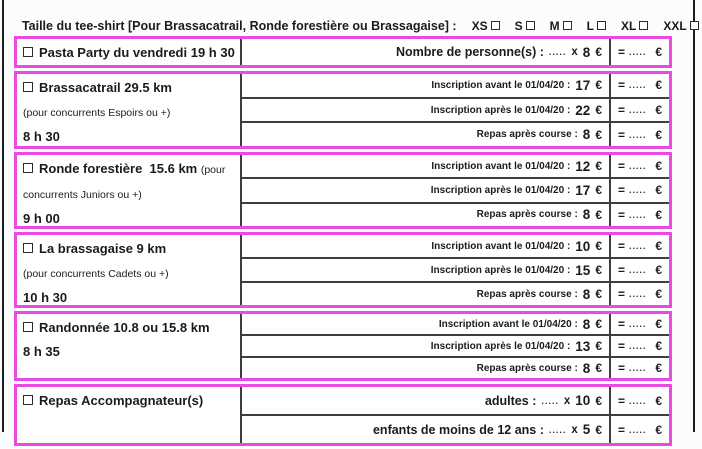 The image size is (702, 449). I want to click on size-checkbox-s, so click(530, 25).